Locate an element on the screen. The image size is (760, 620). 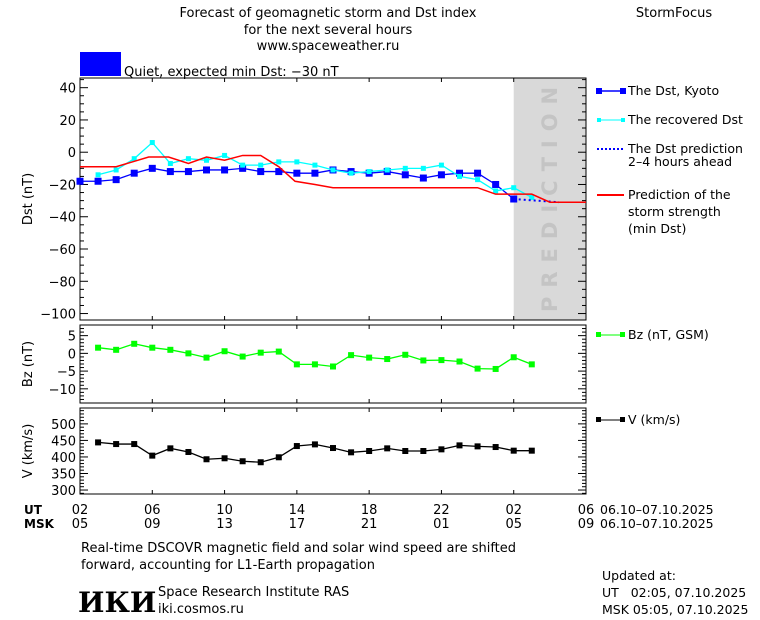
y-tick-label: −5 is located at coordinates (66, 372).